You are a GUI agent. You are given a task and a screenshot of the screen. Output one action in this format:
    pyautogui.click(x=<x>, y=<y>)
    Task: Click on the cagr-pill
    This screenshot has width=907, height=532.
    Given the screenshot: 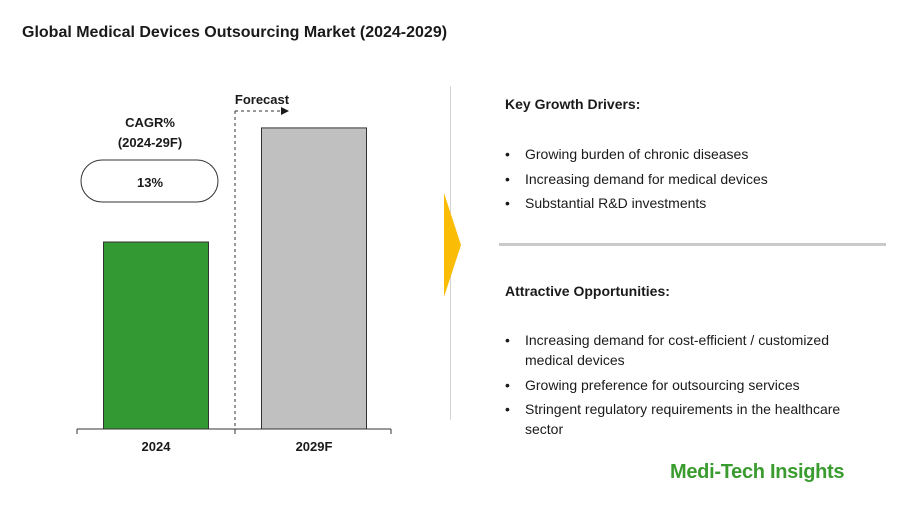 What is the action you would take?
    pyautogui.click(x=149, y=181)
    